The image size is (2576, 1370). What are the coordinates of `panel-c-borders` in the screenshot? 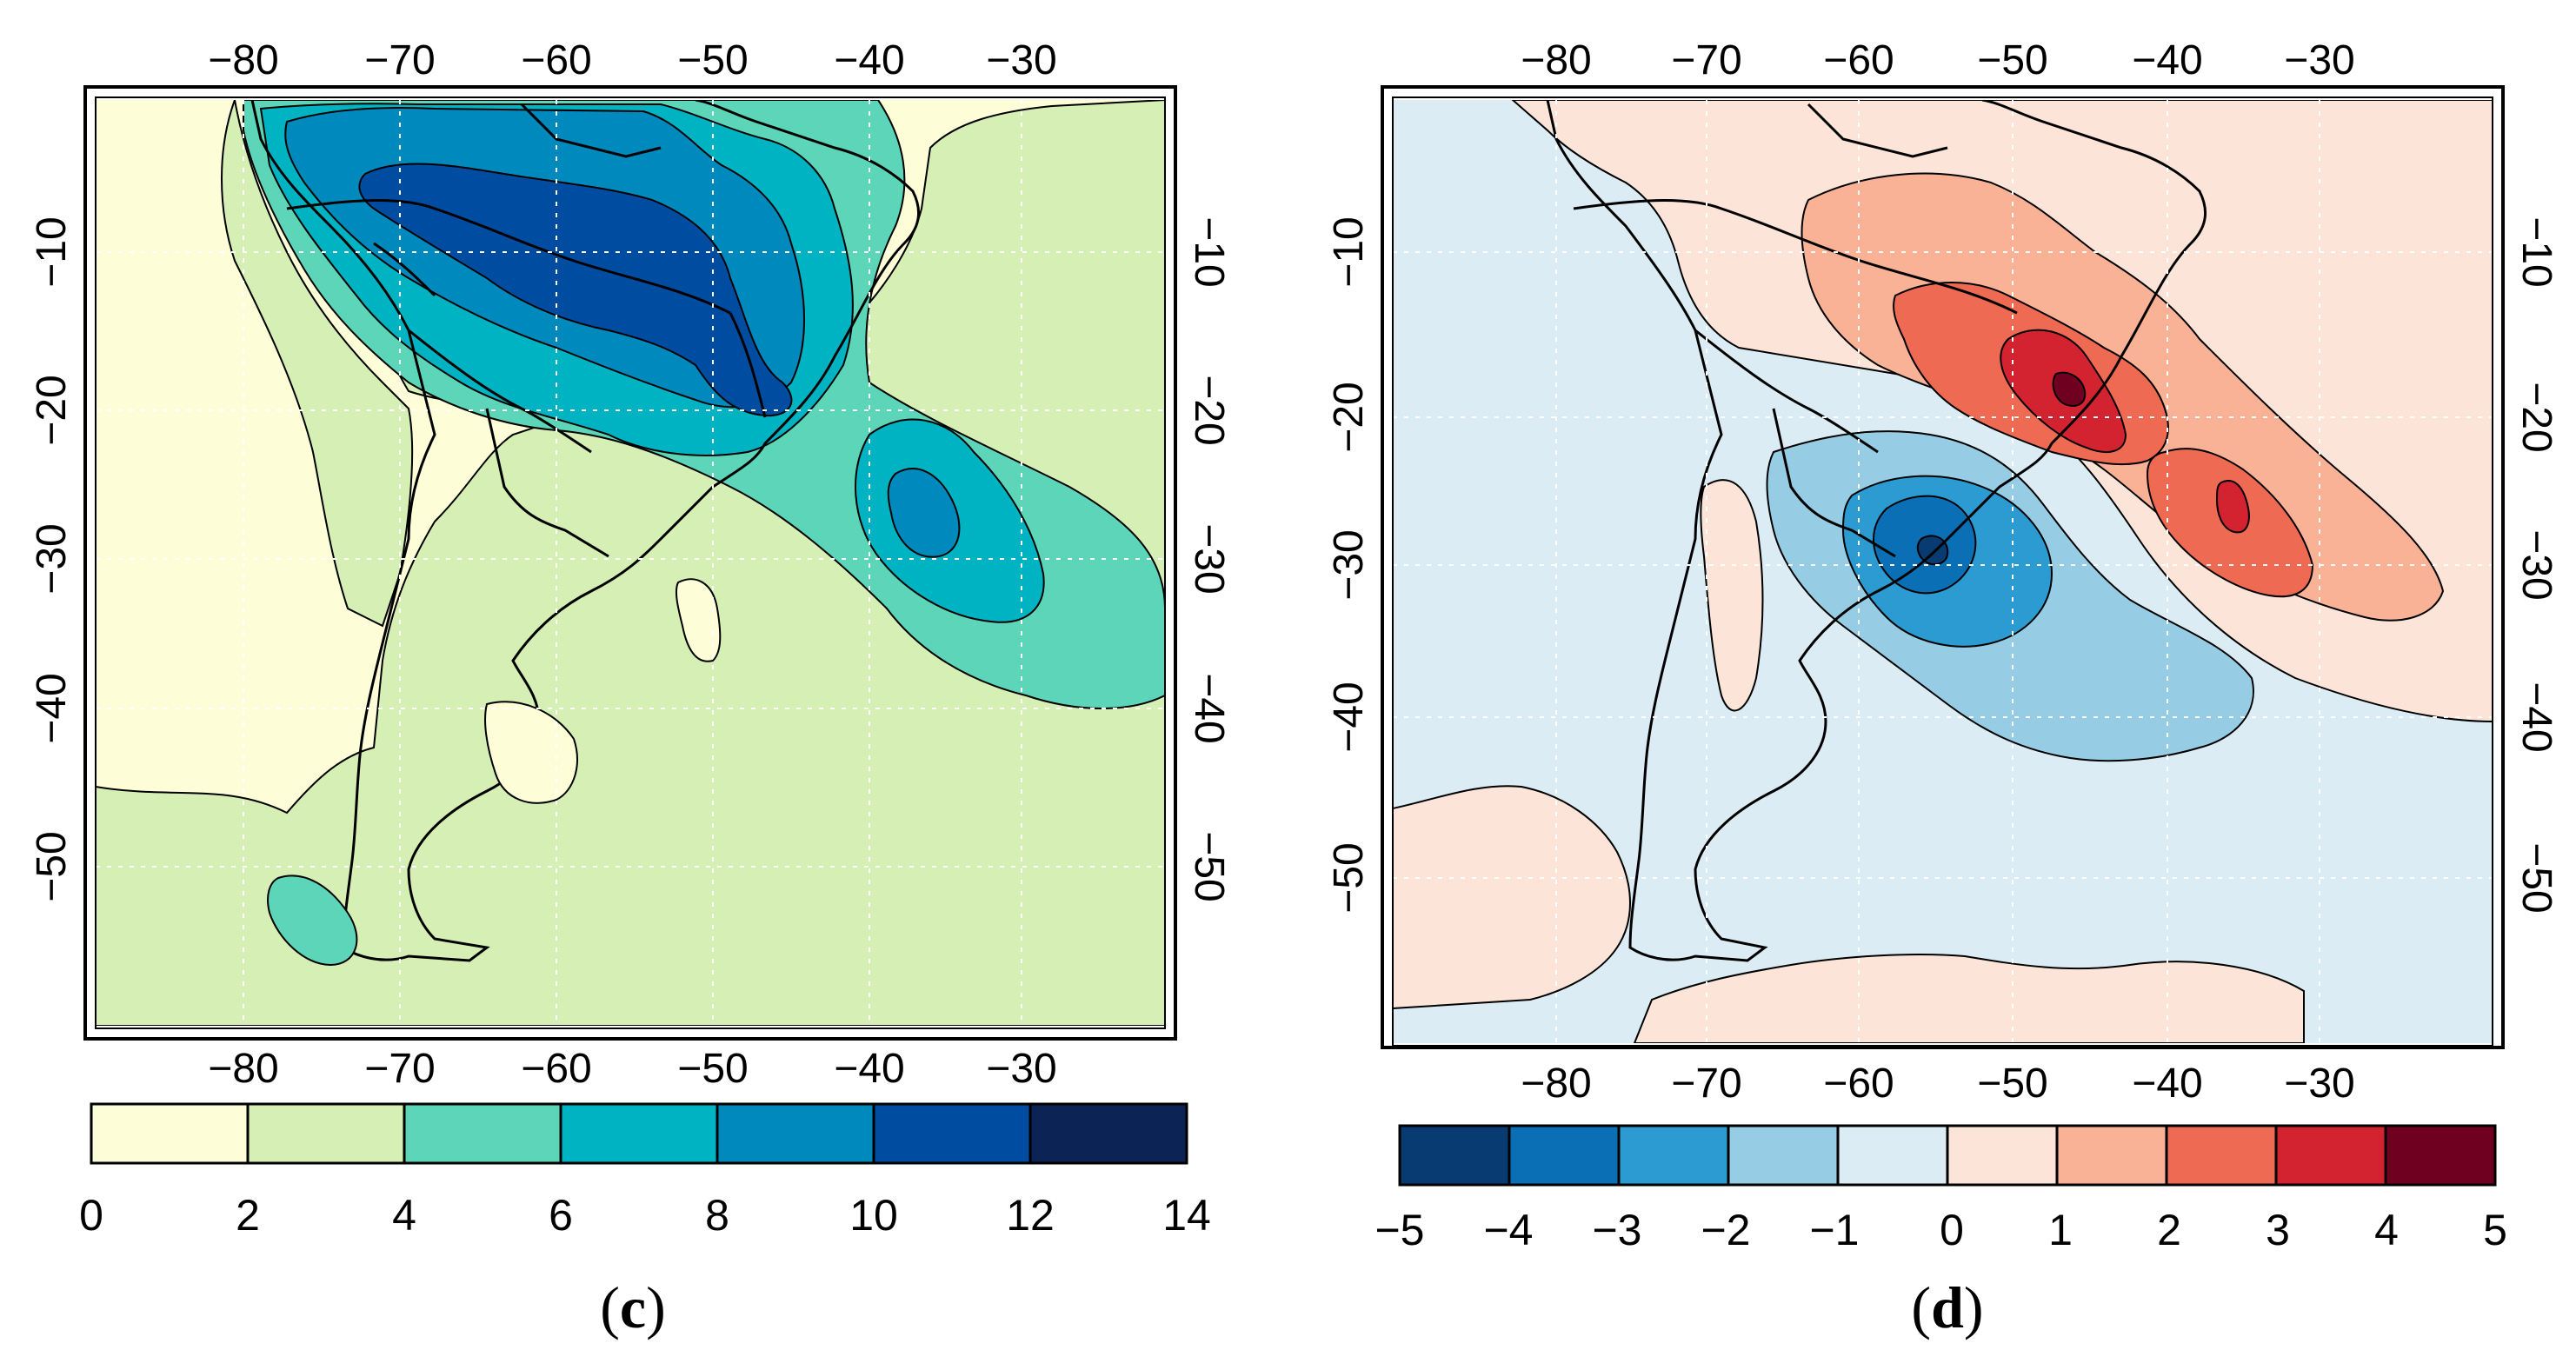 It's located at (526, 330).